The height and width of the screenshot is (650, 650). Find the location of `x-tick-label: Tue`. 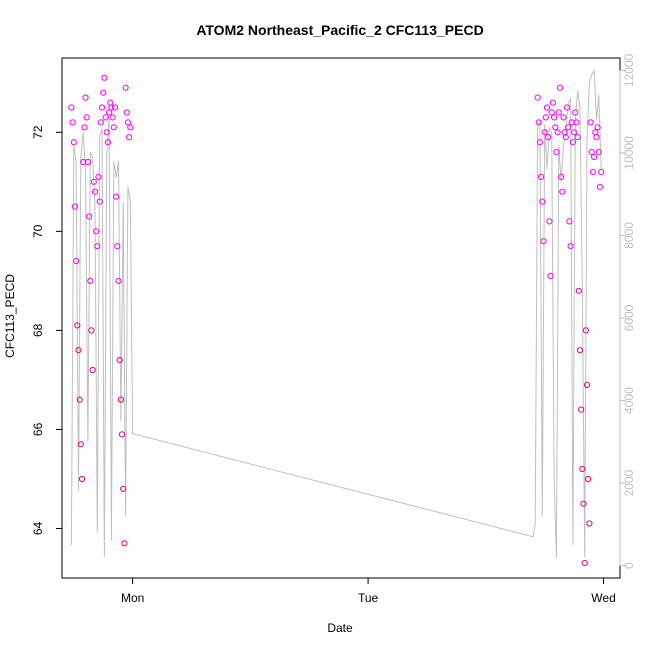

x-tick-label: Tue is located at coordinates (368, 598).